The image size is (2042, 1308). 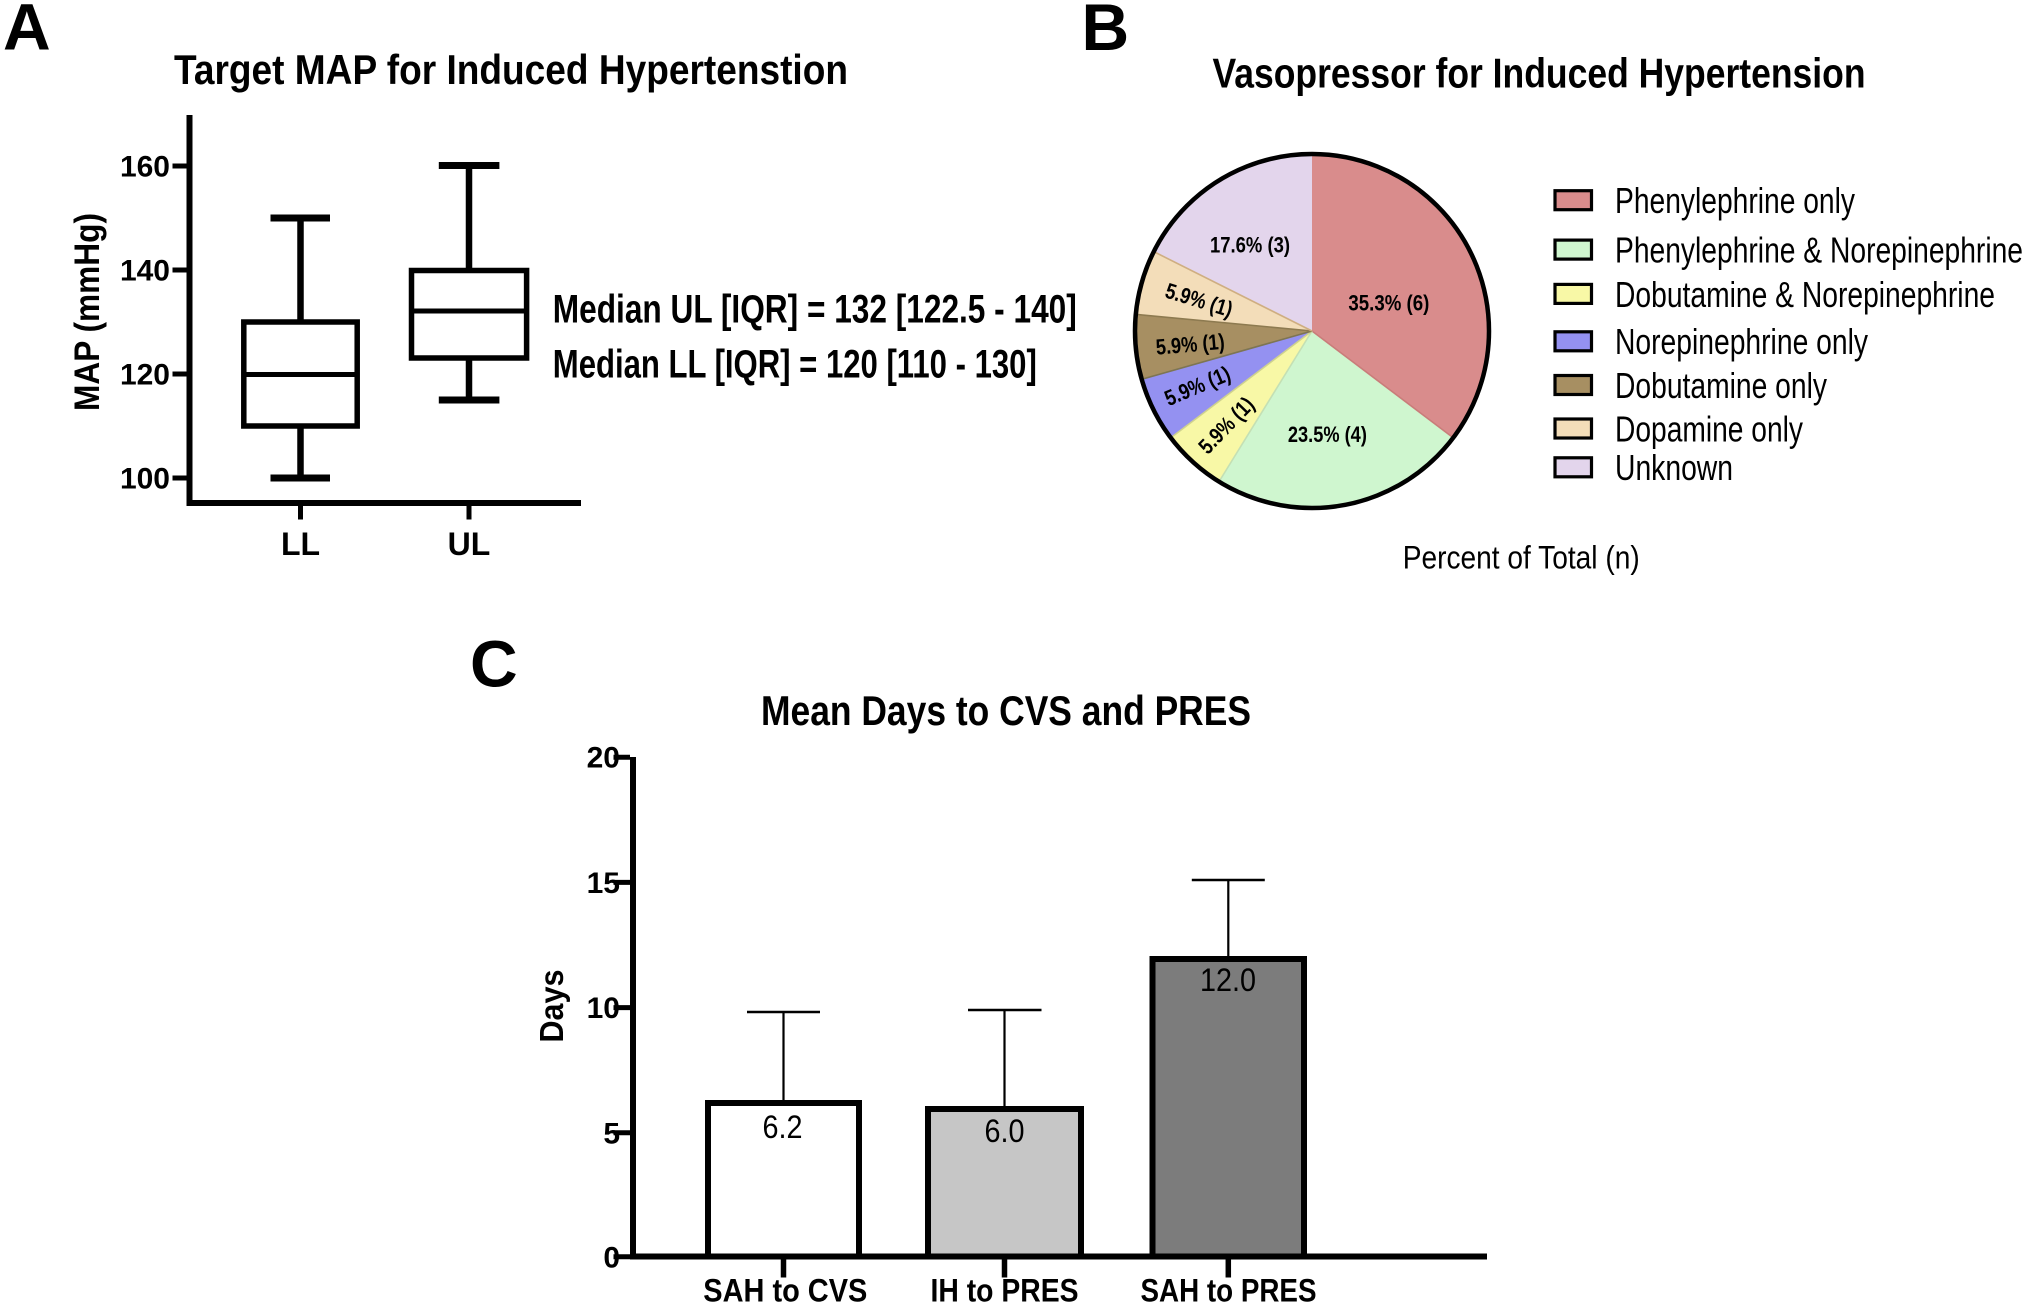 What do you see at coordinates (145, 375) in the screenshot?
I see `svg-text: 120` at bounding box center [145, 375].